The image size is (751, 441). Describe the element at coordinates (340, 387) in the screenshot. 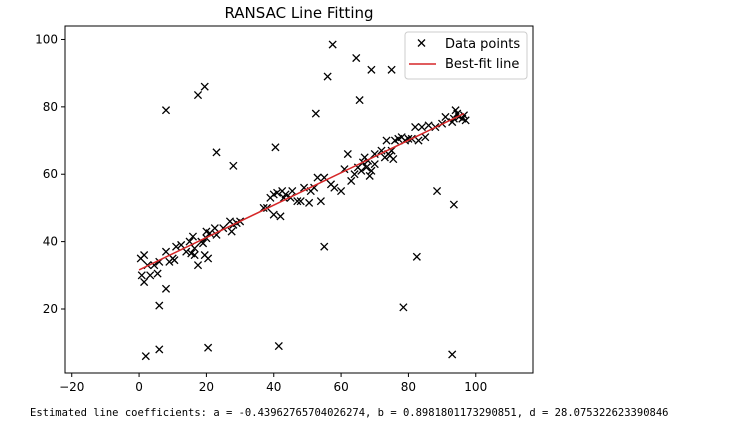

I see `x-tick-label: 60` at that location.